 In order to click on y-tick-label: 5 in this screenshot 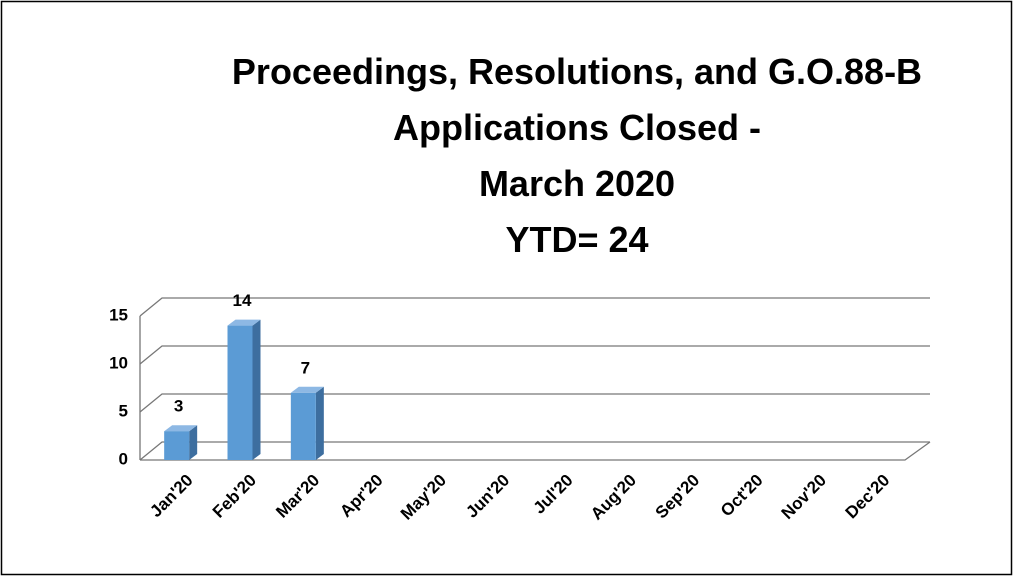, I will do `click(123, 410)`.